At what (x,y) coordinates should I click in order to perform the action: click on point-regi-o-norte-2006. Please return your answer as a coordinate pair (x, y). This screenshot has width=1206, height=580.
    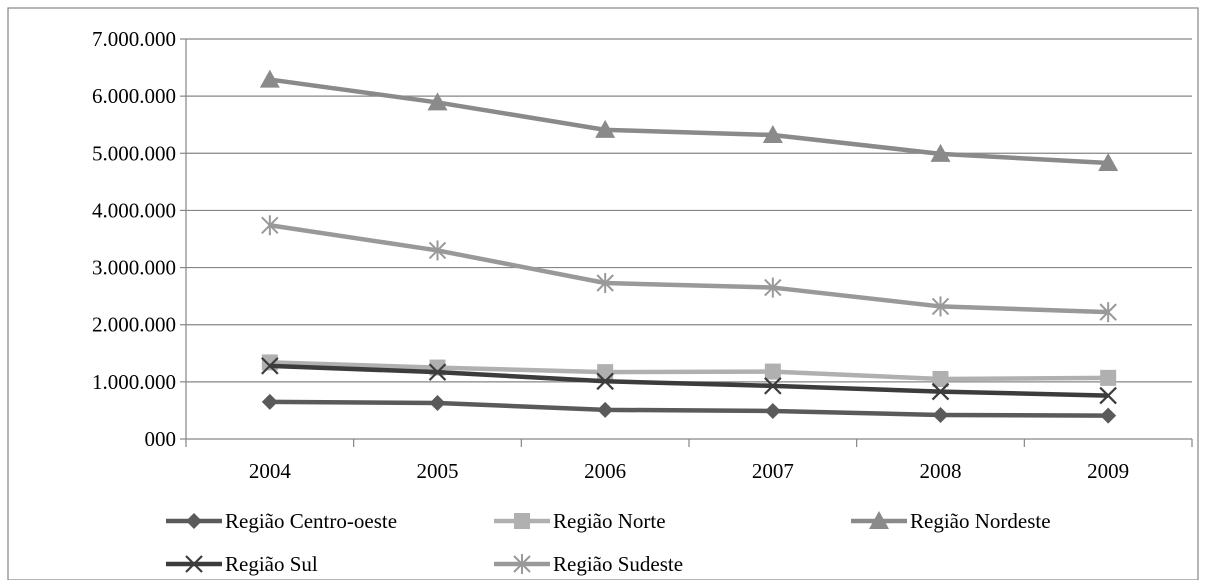
    Looking at the image, I should click on (605, 372).